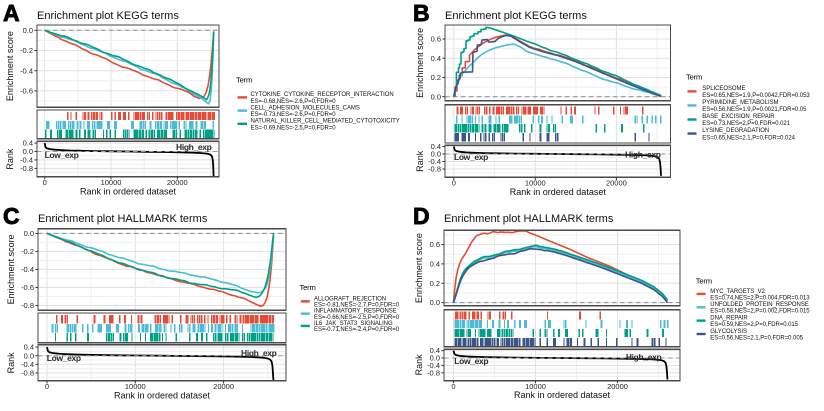 Image resolution: width=824 pixels, height=411 pixels. Describe the element at coordinates (357, 330) in the screenshot. I see `svg-text: ES=-0.71,NES=-2.4,P=0,FDR=0` at that location.